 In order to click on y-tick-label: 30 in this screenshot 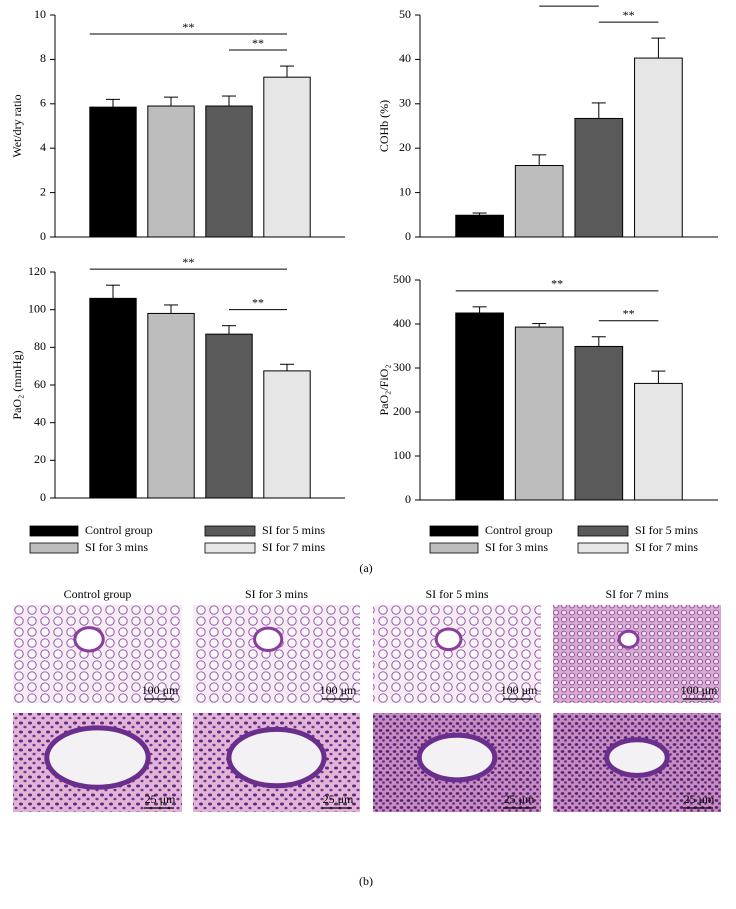, I will do `click(405, 103)`.